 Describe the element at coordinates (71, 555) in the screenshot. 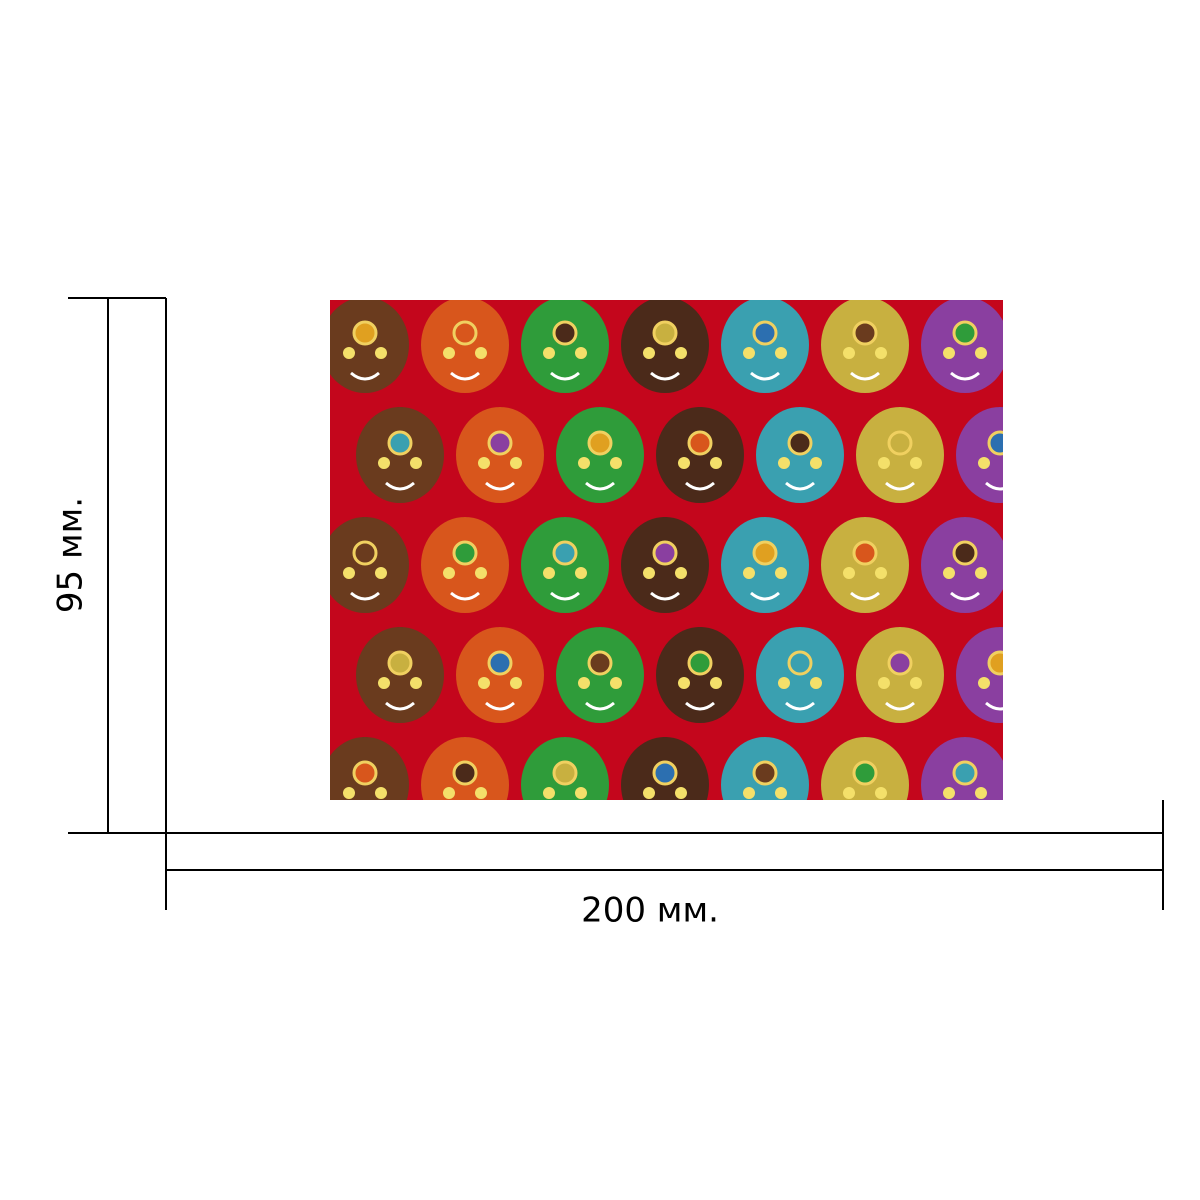

I see `height-label: 95 мм.` at that location.